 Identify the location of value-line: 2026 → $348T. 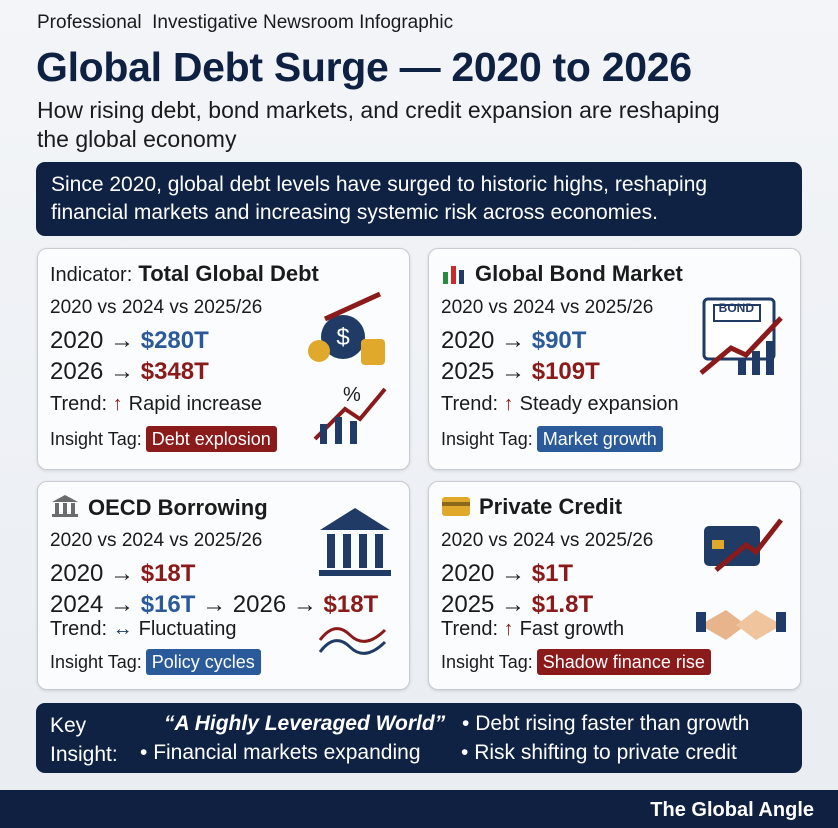
(129, 372).